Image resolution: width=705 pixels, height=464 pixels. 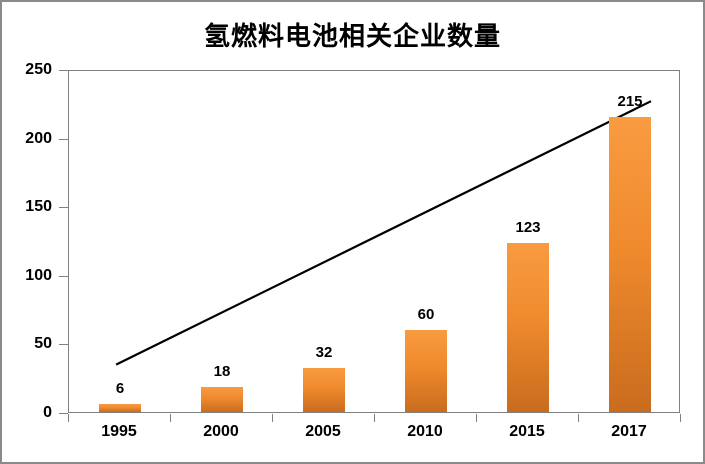 I want to click on y-tick-label: 250, so click(x=38, y=69).